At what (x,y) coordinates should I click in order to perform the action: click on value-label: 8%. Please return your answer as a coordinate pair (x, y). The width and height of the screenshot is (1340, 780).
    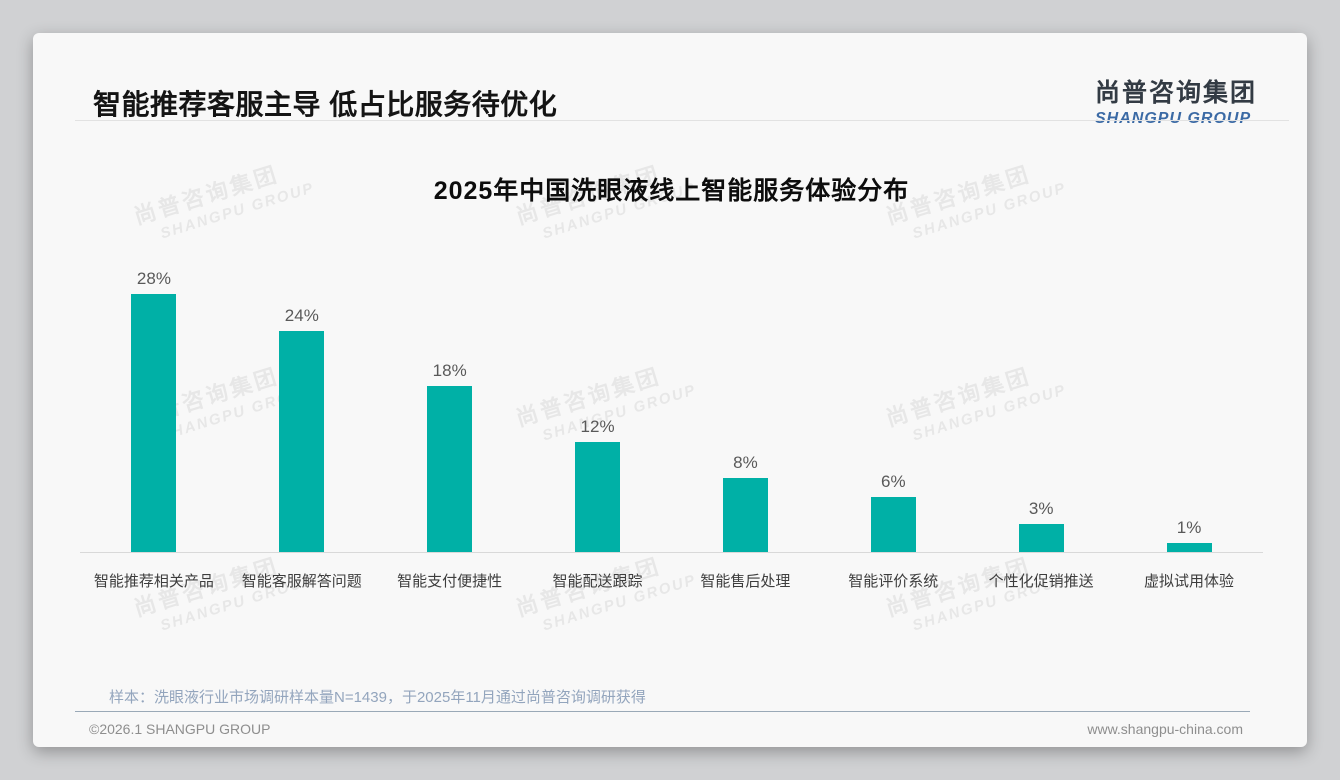
    Looking at the image, I should click on (745, 463).